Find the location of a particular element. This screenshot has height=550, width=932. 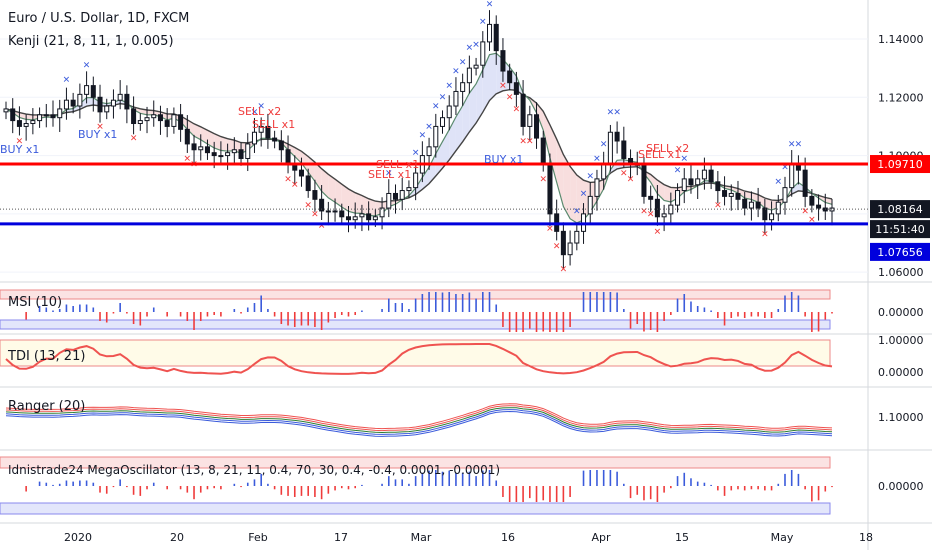

tdi-band is located at coordinates (415, 353).